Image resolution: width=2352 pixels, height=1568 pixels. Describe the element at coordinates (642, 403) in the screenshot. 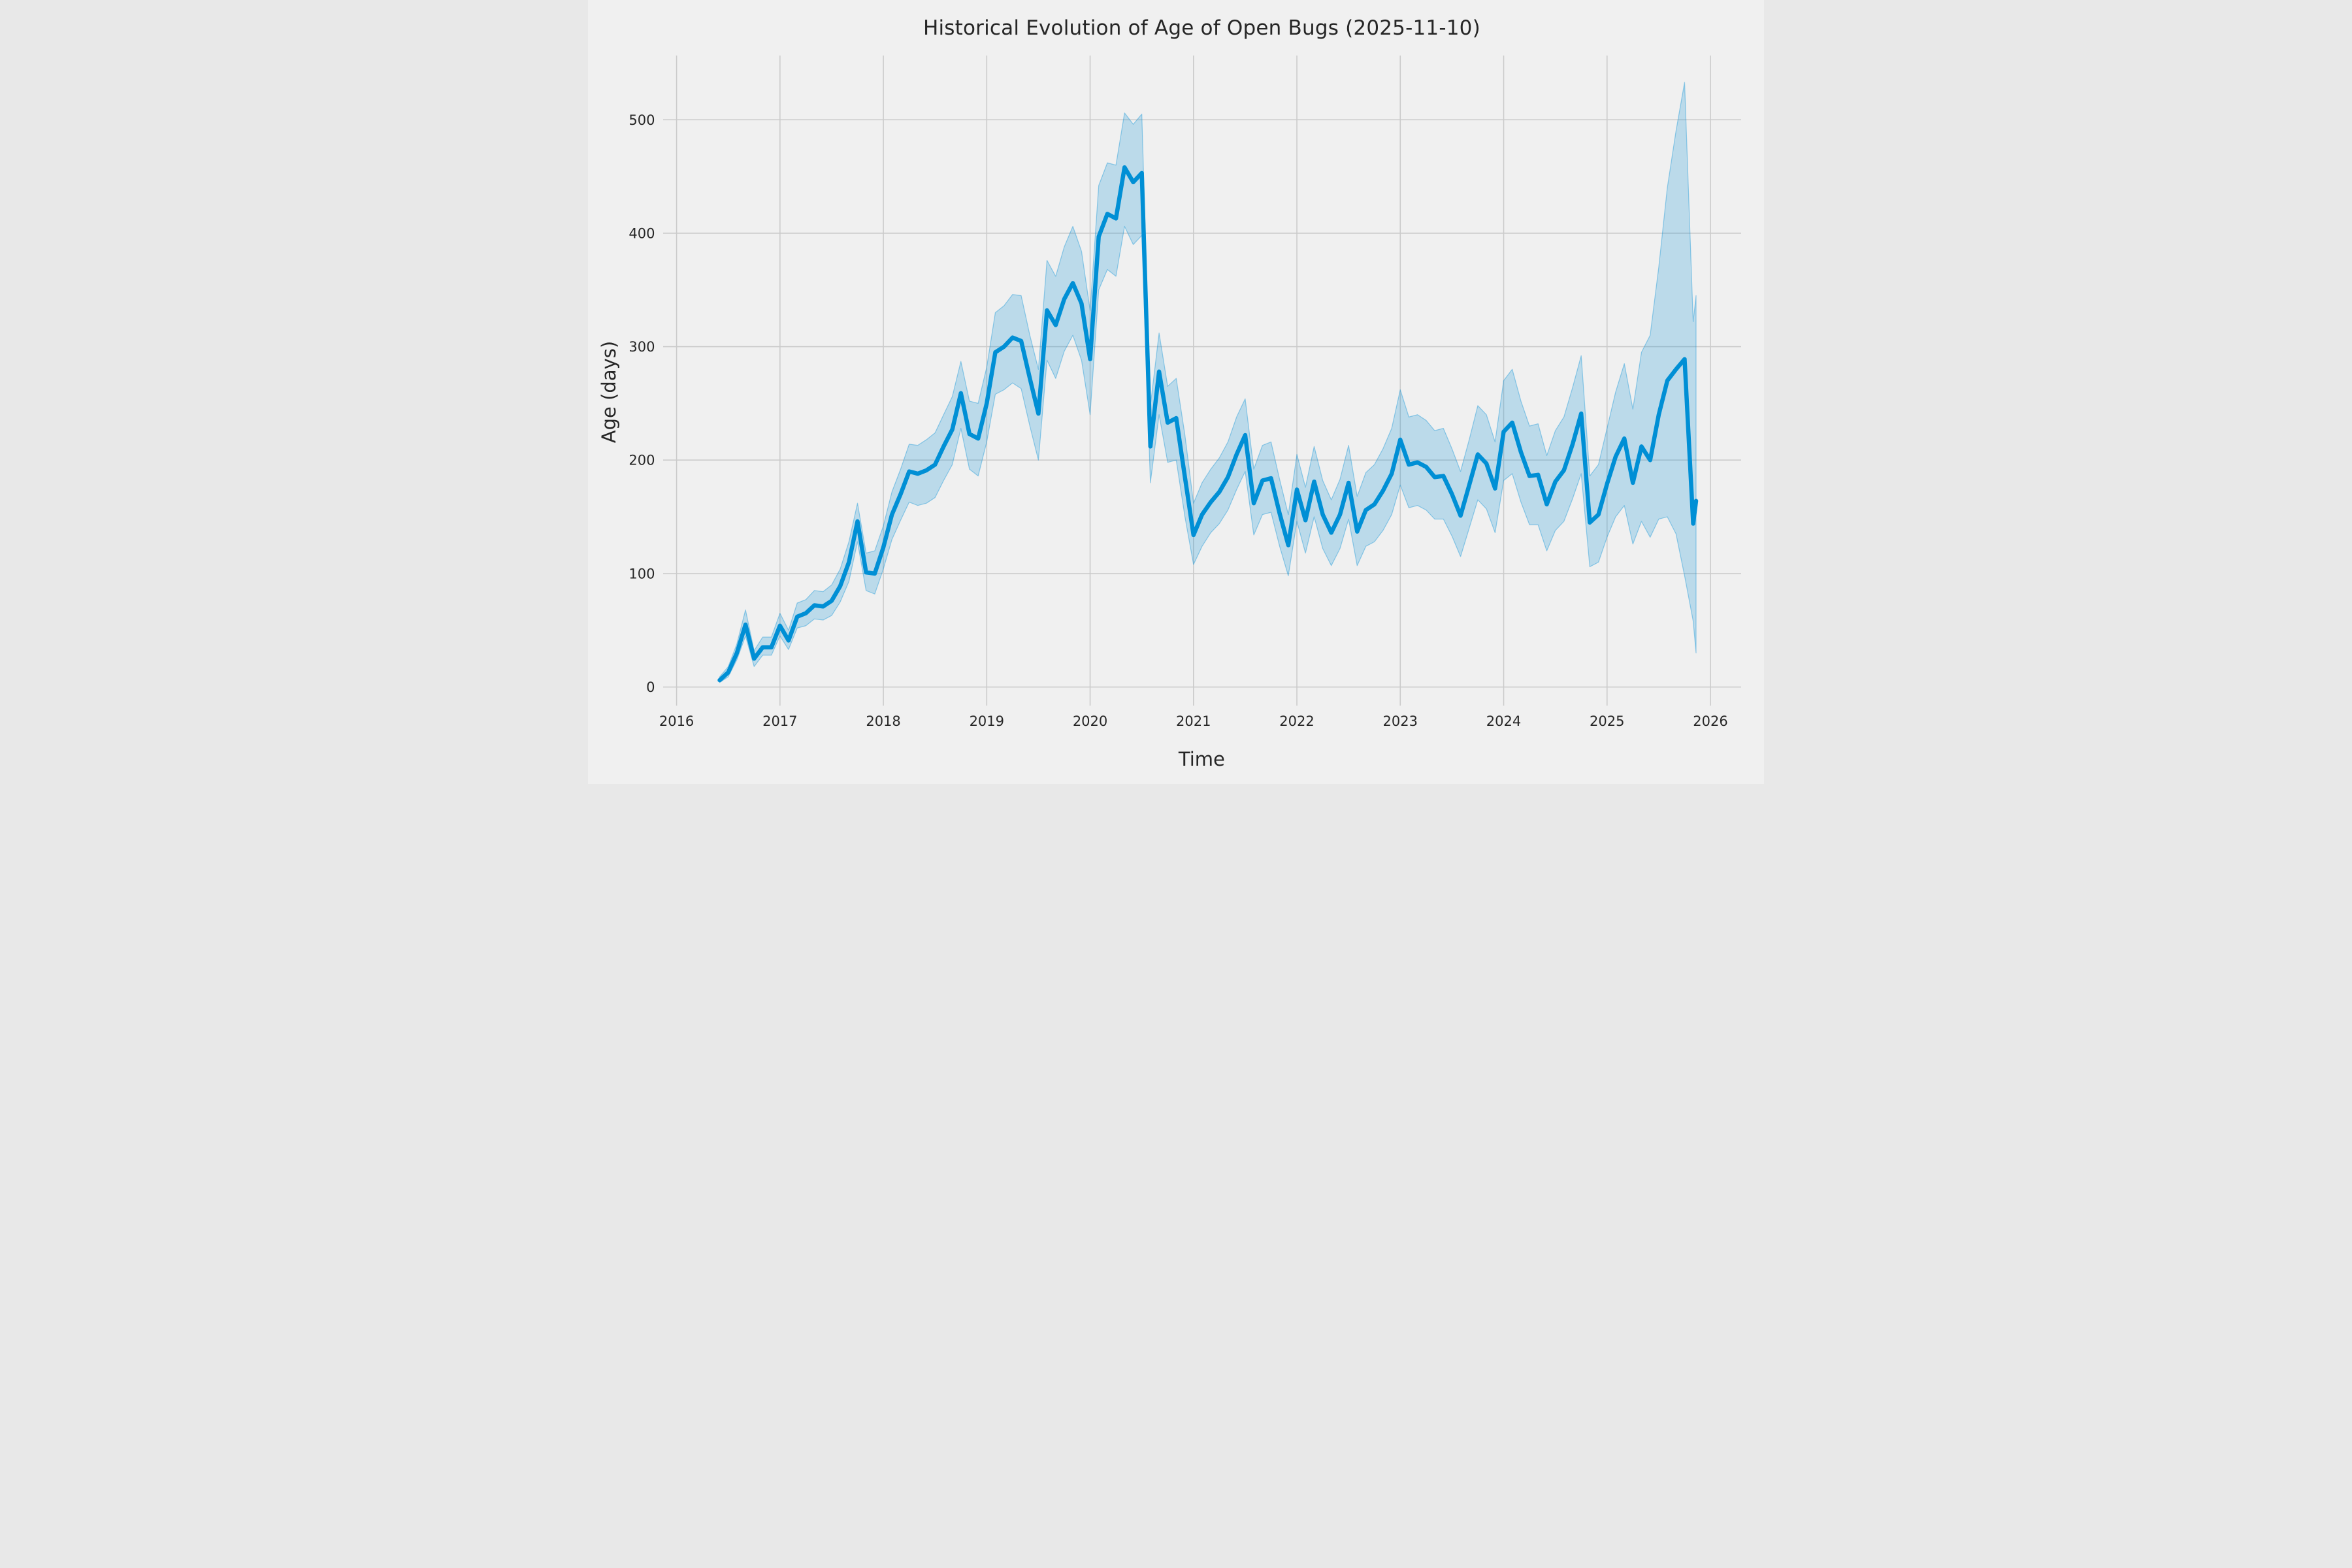

I see `y-tick-labels: 0 100 200 300 400 500` at that location.